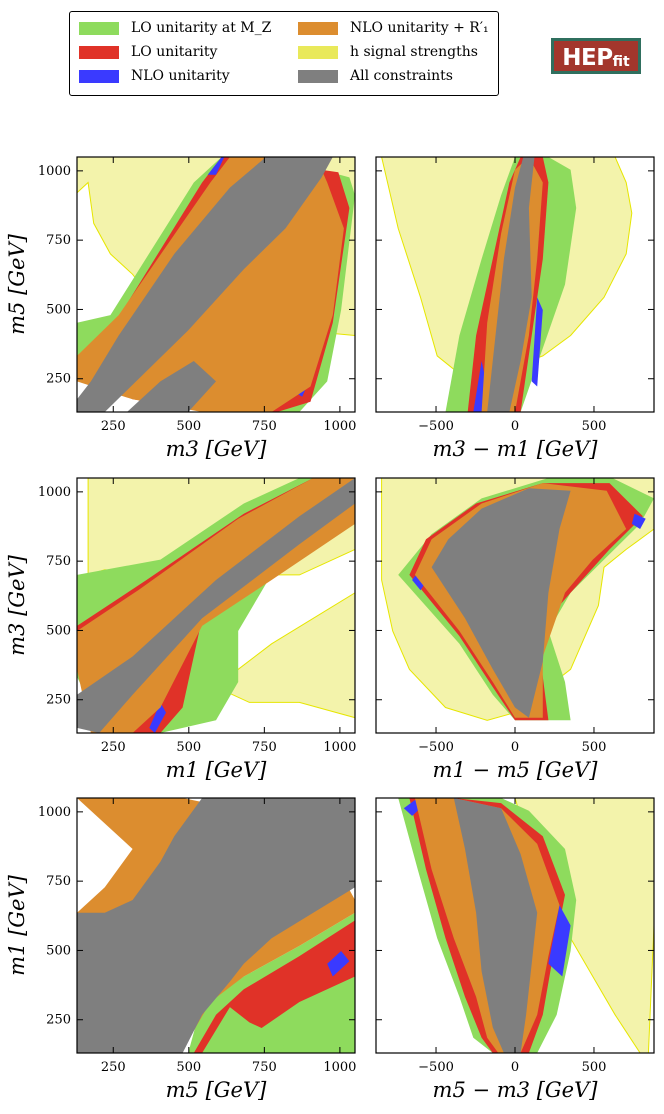 The width and height of the screenshot is (664, 1114). Describe the element at coordinates (516, 1090) in the screenshot. I see `x-axis-label: m5 − m3 [GeV]` at that location.